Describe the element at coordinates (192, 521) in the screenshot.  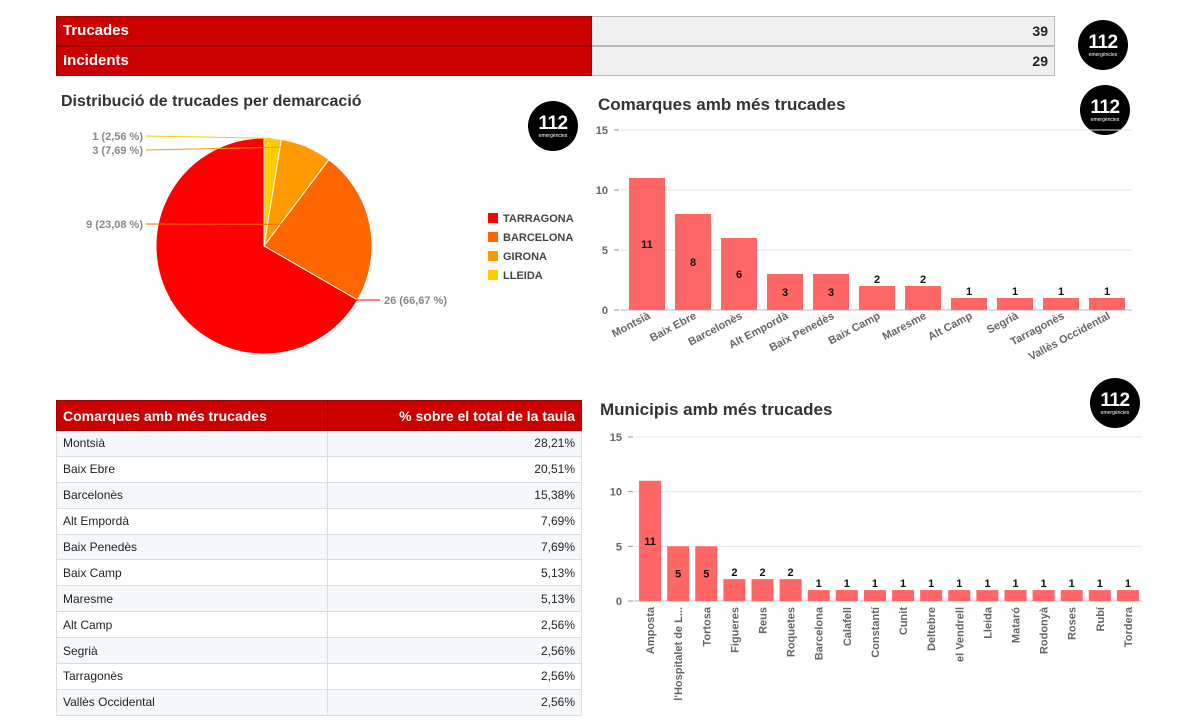
I see `table-cell-comarca: Alt Empordà` at that location.